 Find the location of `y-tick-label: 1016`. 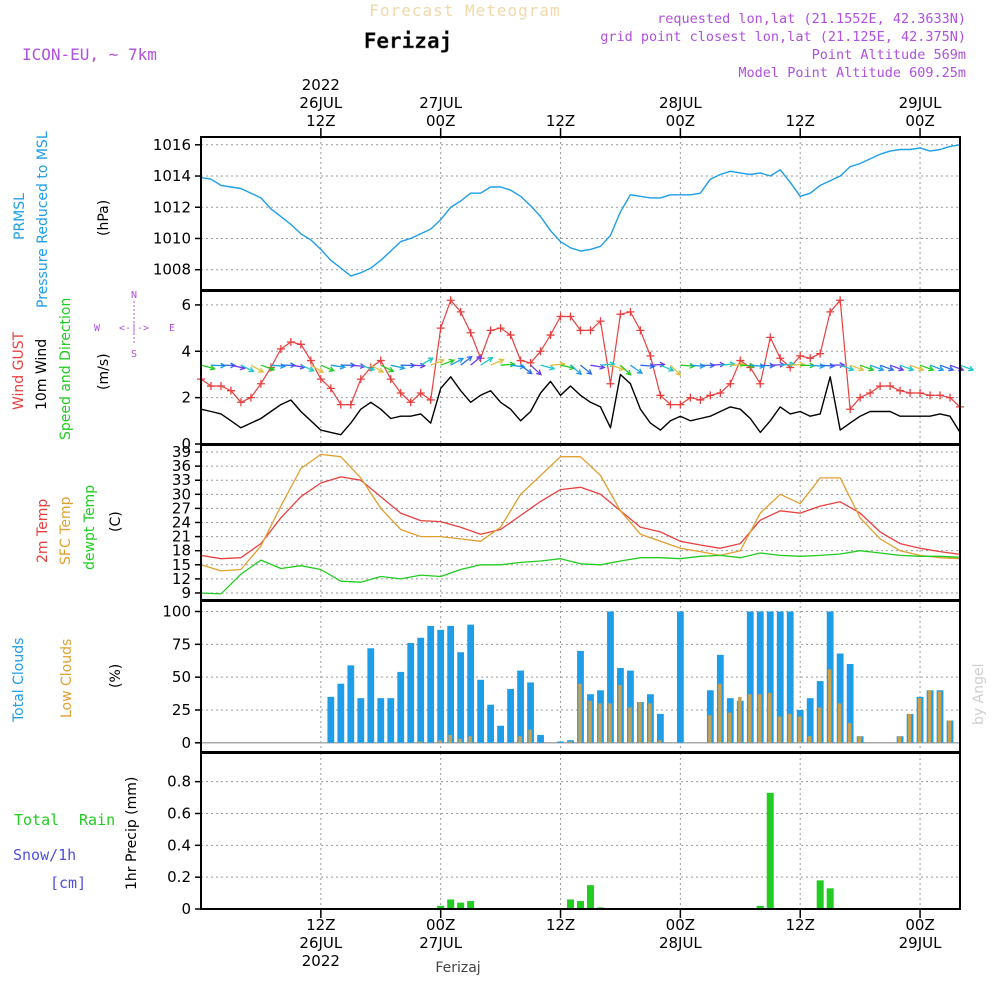

y-tick-label: 1016 is located at coordinates (172, 145).